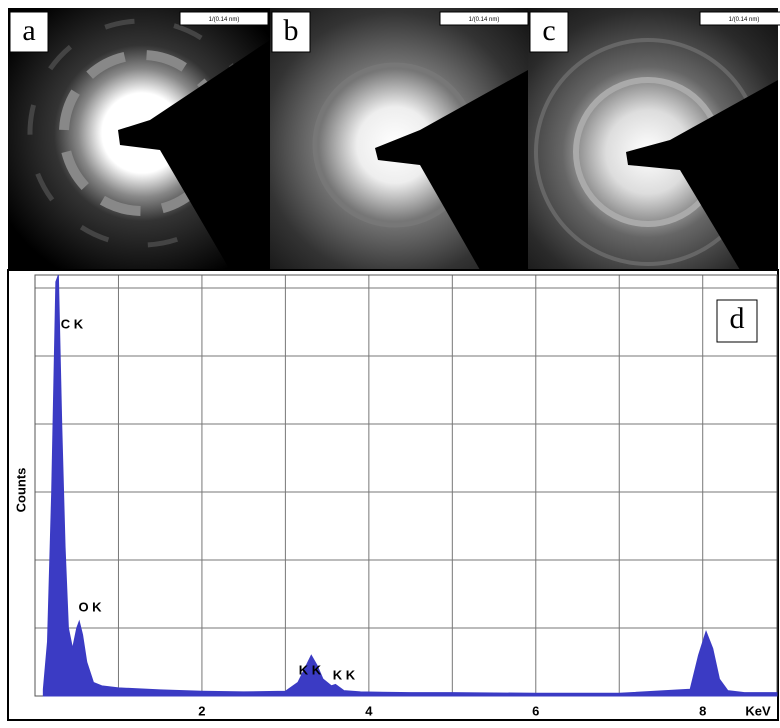 Image resolution: width=780 pixels, height=728 pixels. Describe the element at coordinates (90, 606) in the screenshot. I see `peak-label: O K` at that location.